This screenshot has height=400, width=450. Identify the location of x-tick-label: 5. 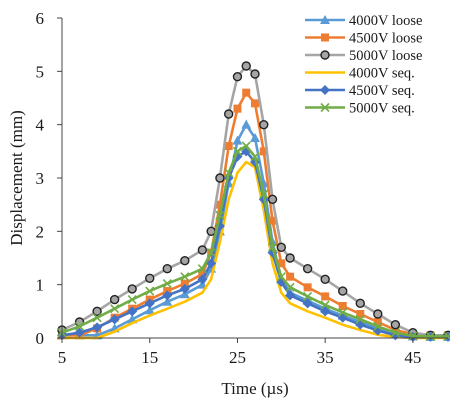
(62, 357).